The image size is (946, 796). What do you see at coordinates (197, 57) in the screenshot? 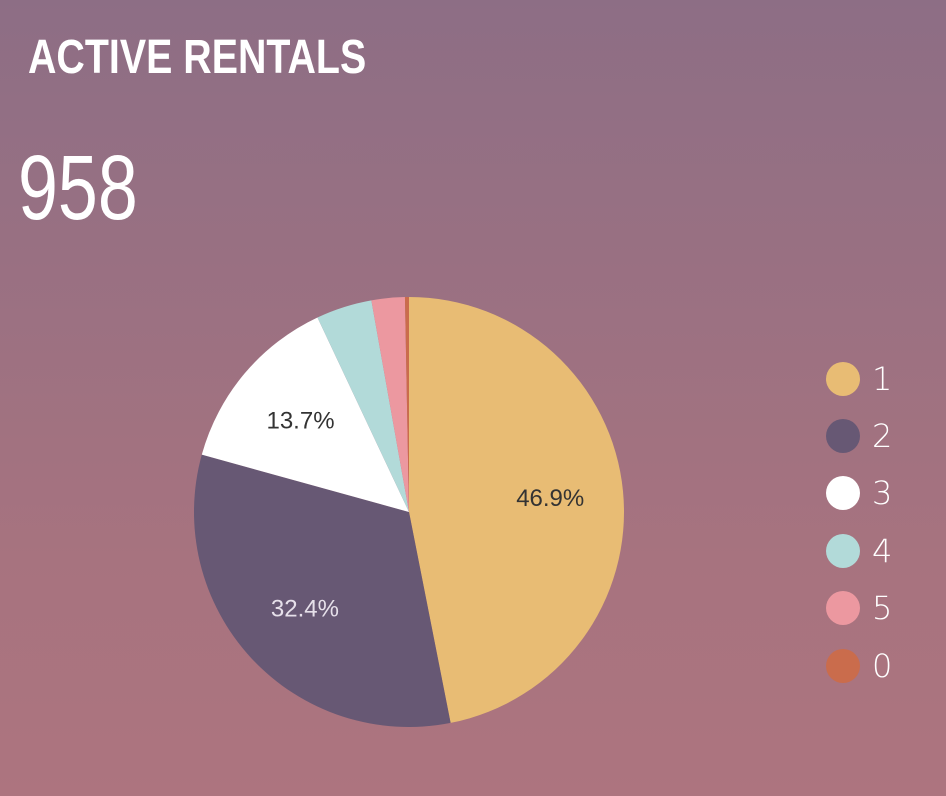
I see `chart-title: ACTIVE RENTALS` at bounding box center [197, 57].